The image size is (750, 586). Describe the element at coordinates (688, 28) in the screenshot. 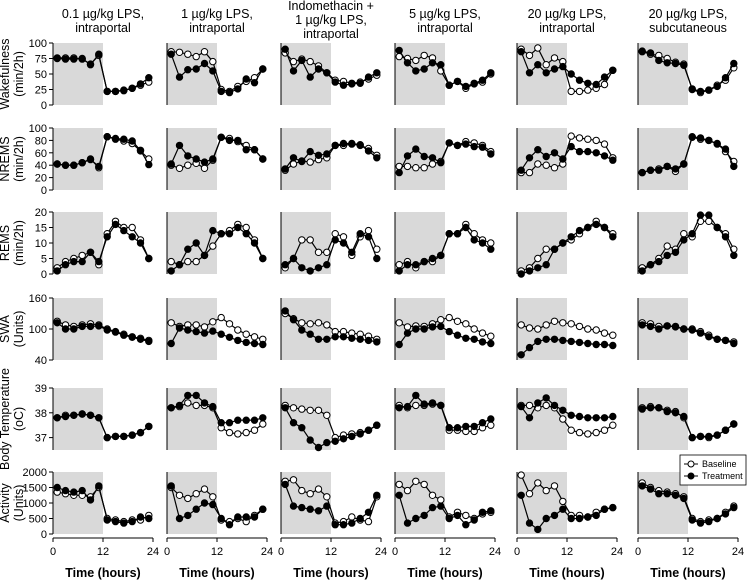

I see `column-title-6-line-2: subcutaneous` at that location.